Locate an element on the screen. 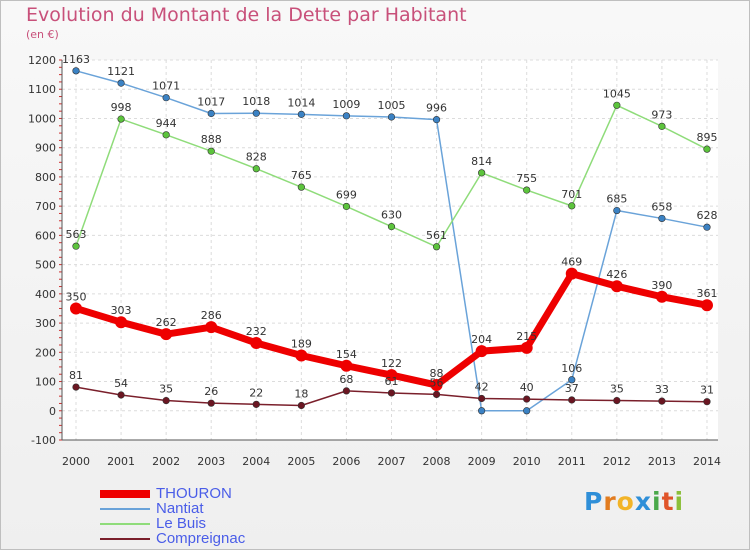 The image size is (750, 550). x-tick-label: 2007 is located at coordinates (391, 461).